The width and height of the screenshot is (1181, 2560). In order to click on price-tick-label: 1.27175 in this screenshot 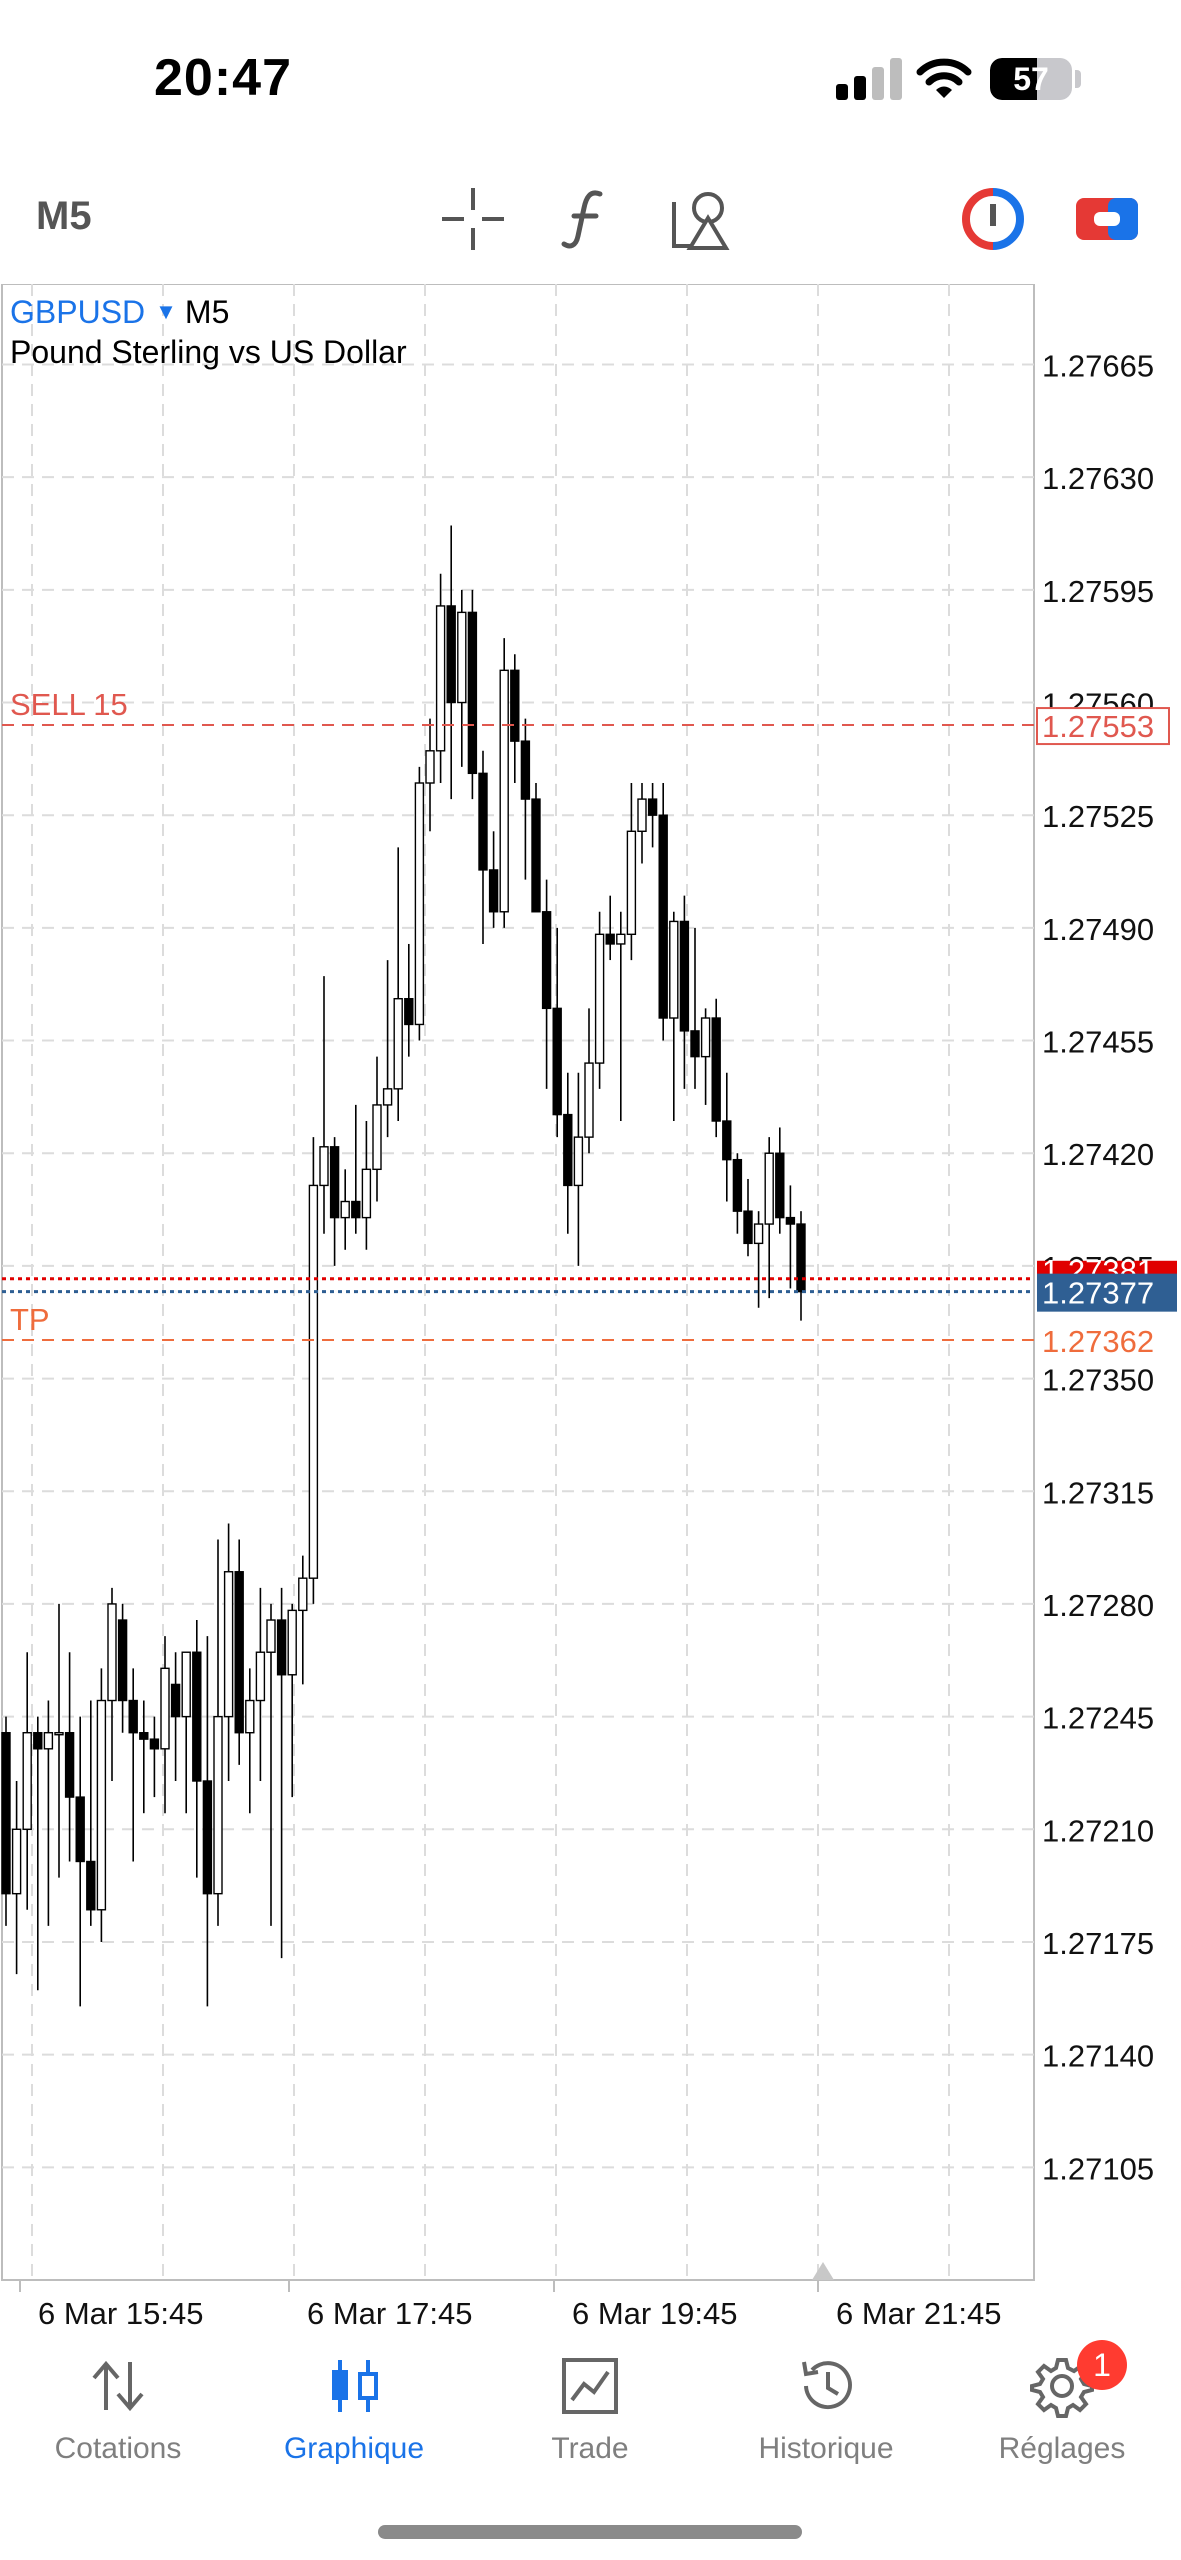, I will do `click(1098, 1943)`.